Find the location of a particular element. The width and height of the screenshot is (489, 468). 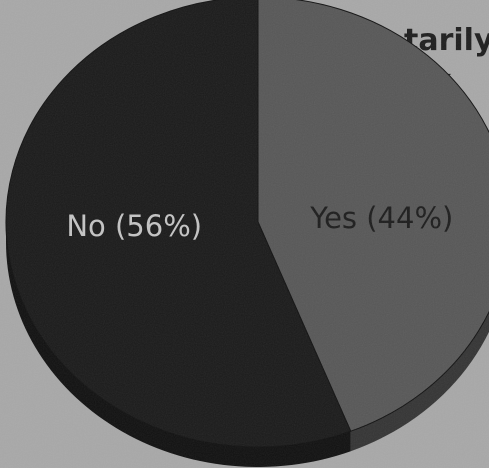

pie-label-yes-44: Yes (44%) is located at coordinates (381, 218).